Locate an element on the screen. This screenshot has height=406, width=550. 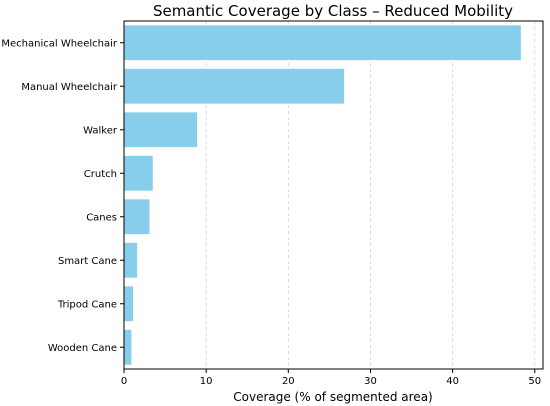
y-category-label: Canes is located at coordinates (101, 217).